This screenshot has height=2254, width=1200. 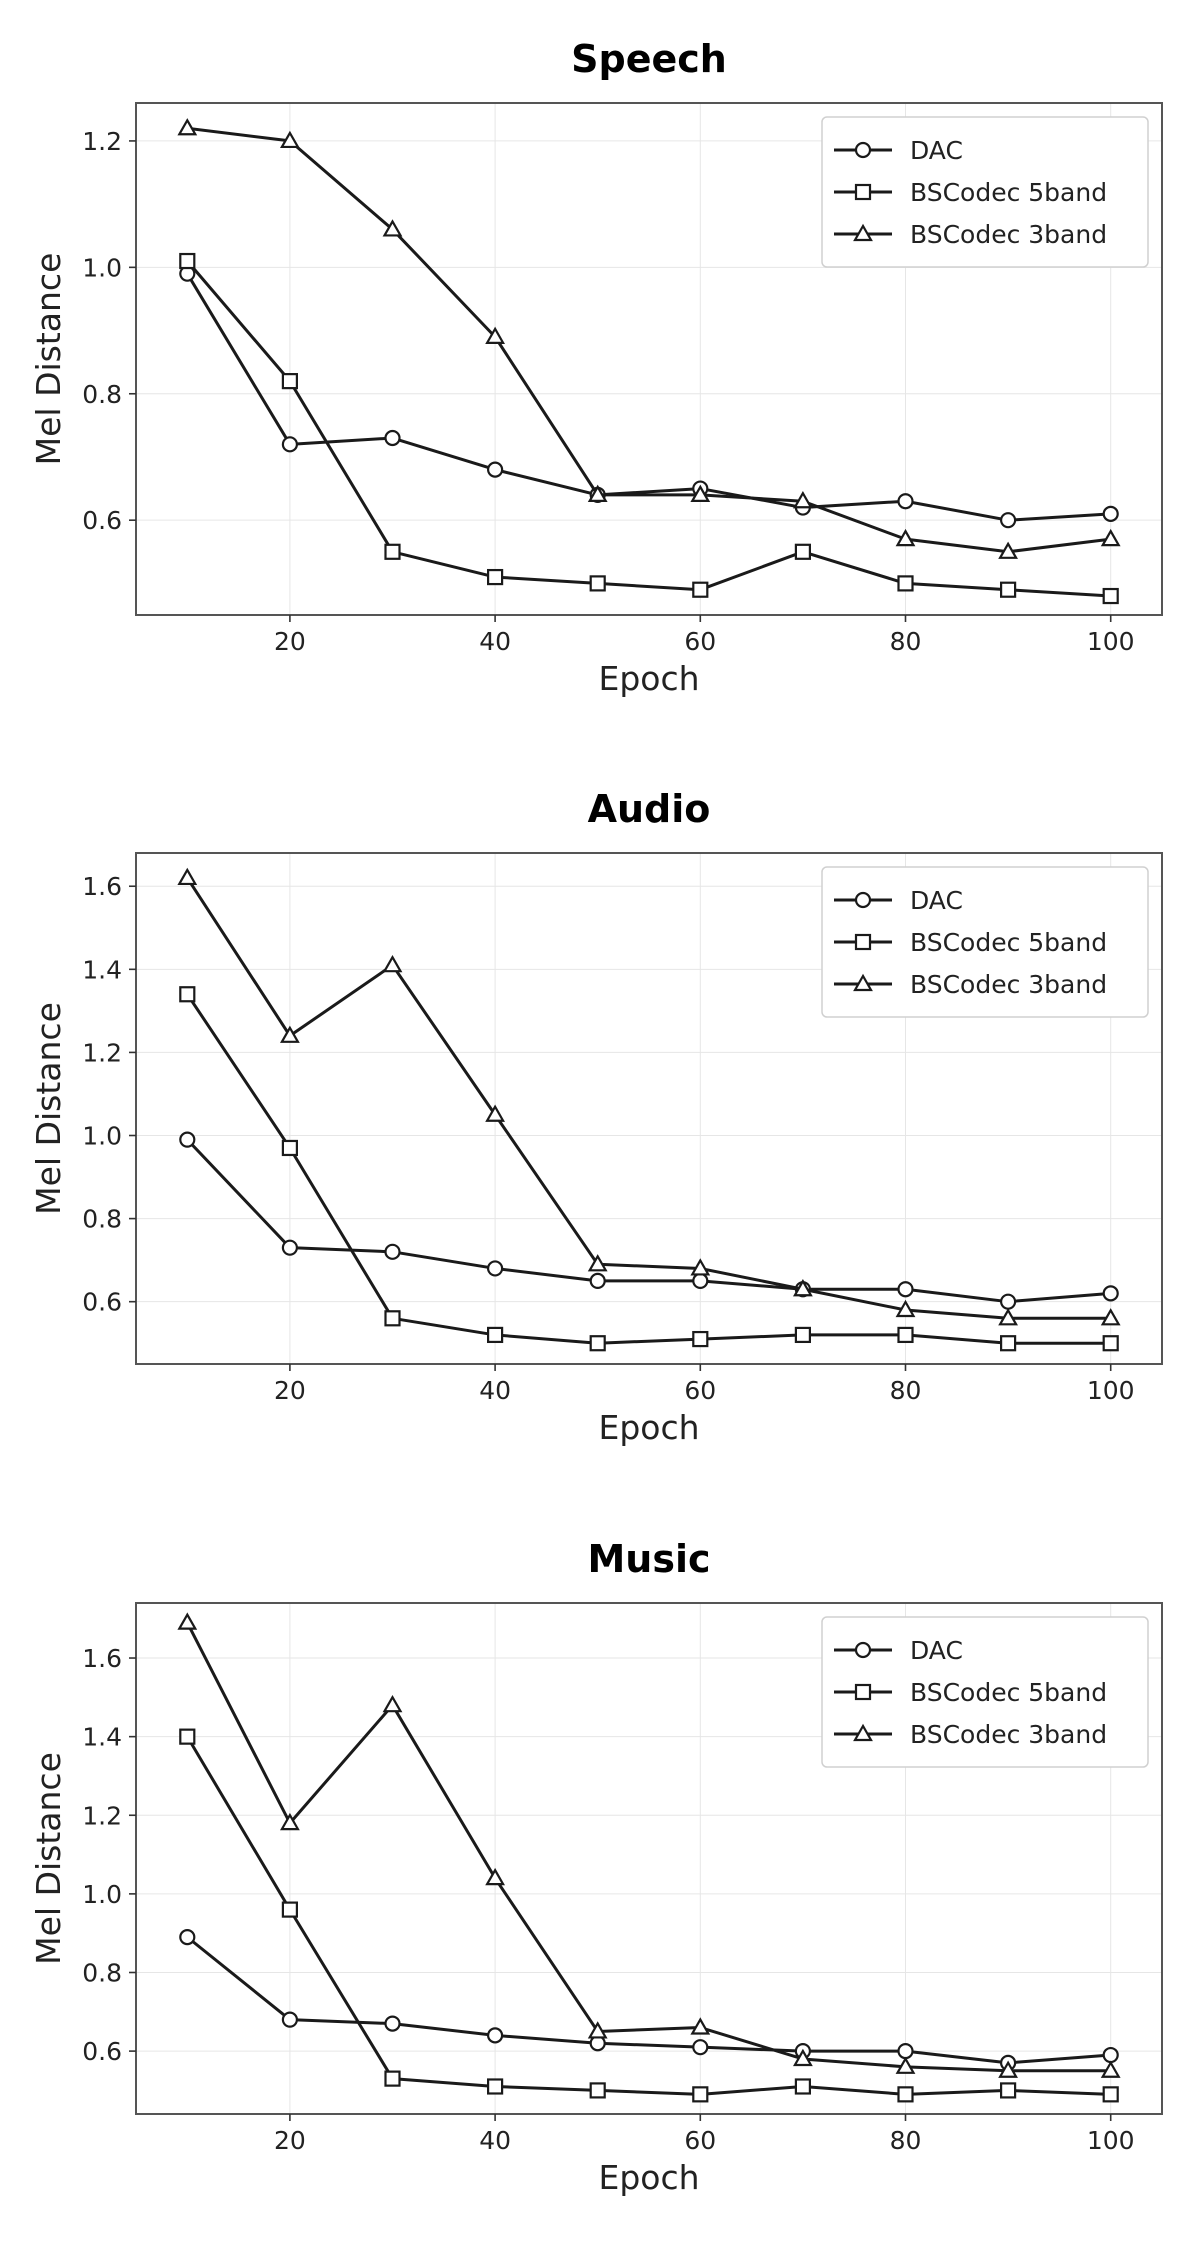 I want to click on chart-title: Speech, so click(x=649, y=59).